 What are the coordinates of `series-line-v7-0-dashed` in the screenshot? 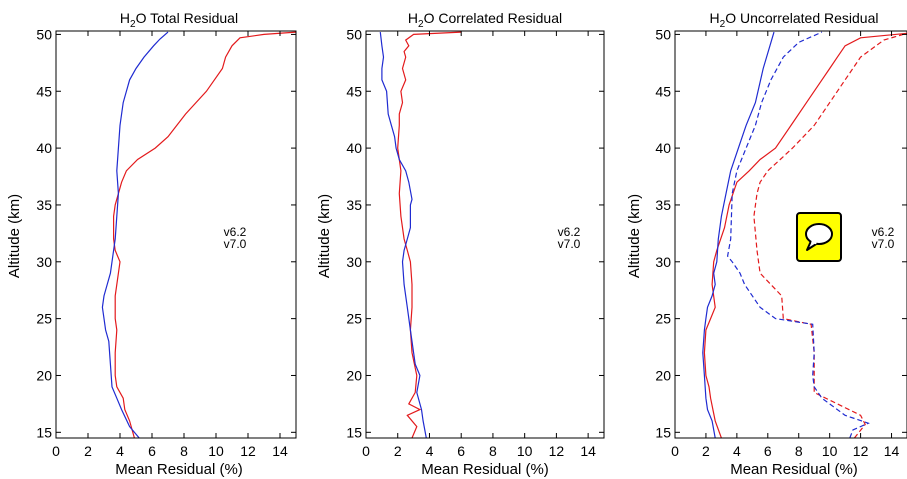 It's located at (798, 234).